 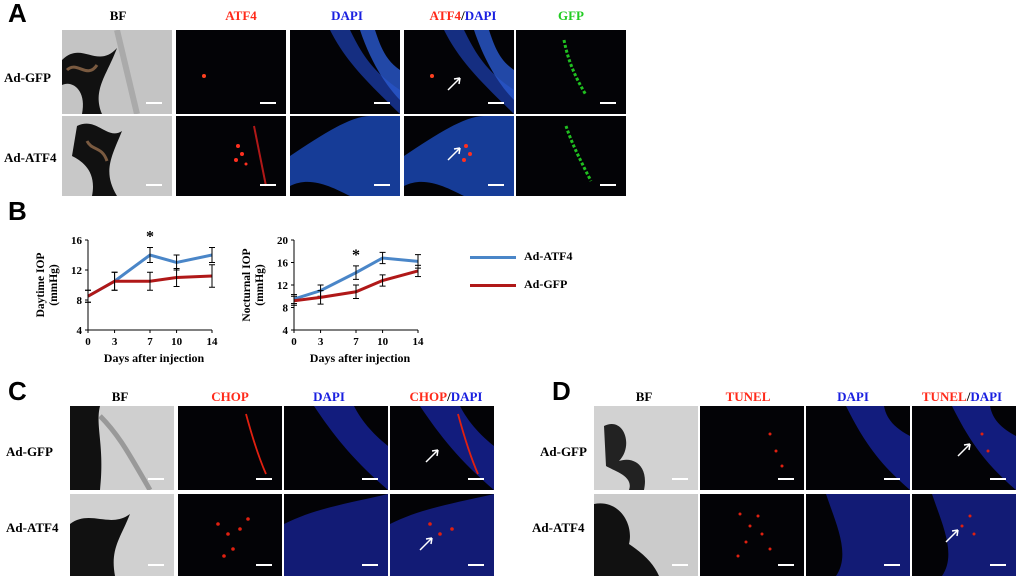 What do you see at coordinates (571, 156) in the screenshot?
I see `micrograph-a-gfp-atf4` at bounding box center [571, 156].